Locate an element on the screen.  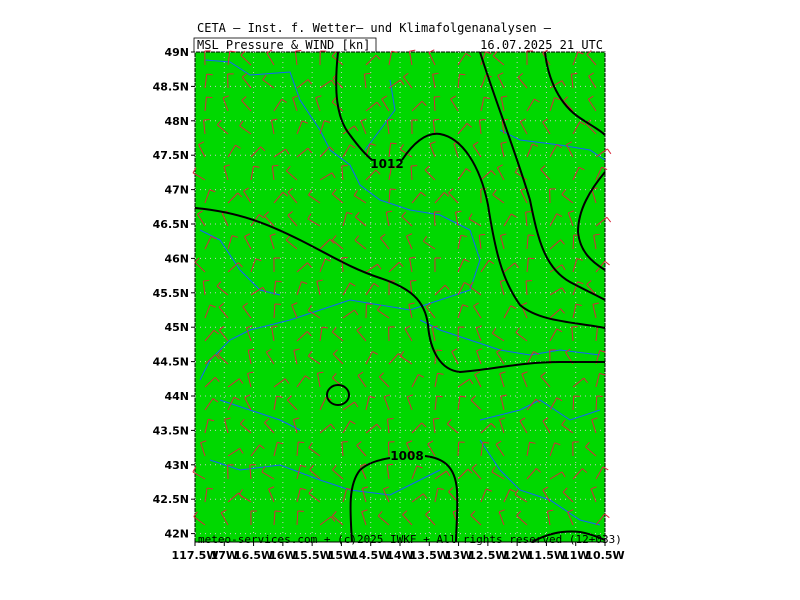
lon-label: 14W is located at coordinates (399, 555).